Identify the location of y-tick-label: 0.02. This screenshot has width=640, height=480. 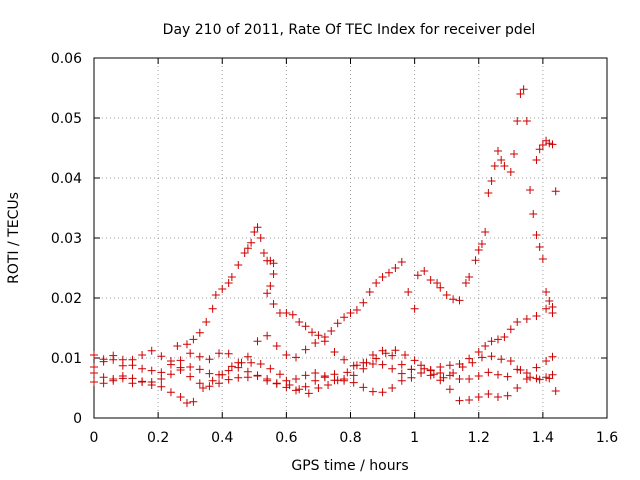
(66, 299).